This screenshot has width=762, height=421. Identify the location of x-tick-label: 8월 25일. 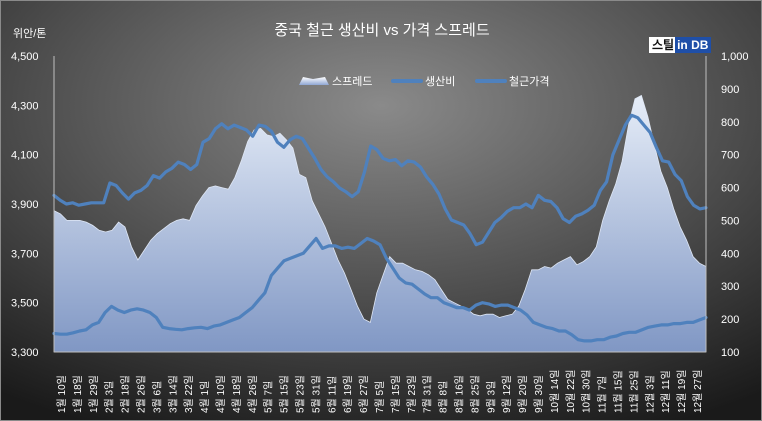
(475, 394).